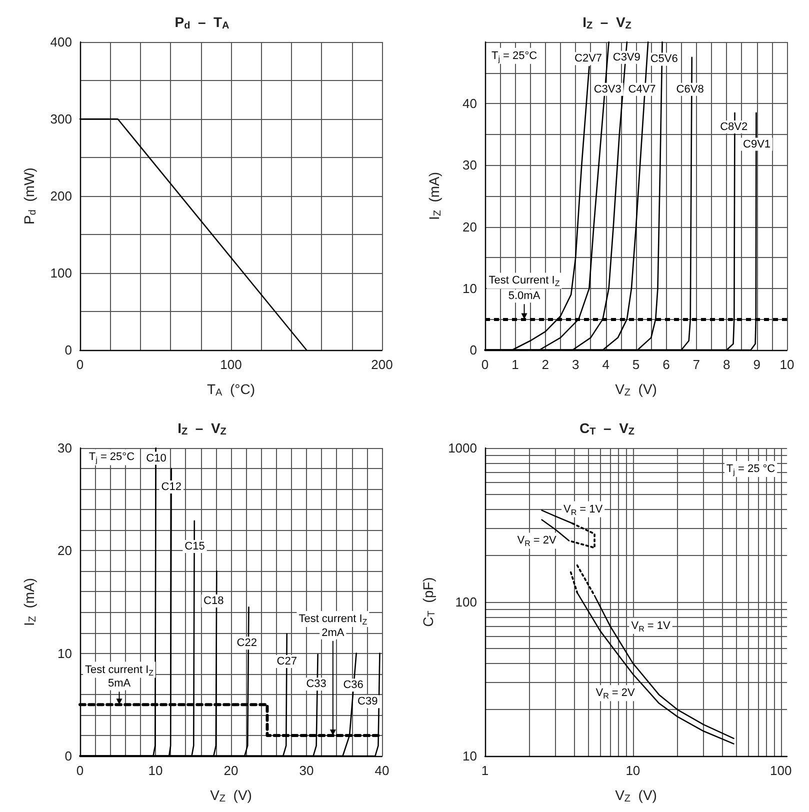 The image size is (809, 812). Describe the element at coordinates (734, 127) in the screenshot. I see `annotation: C8V2` at that location.